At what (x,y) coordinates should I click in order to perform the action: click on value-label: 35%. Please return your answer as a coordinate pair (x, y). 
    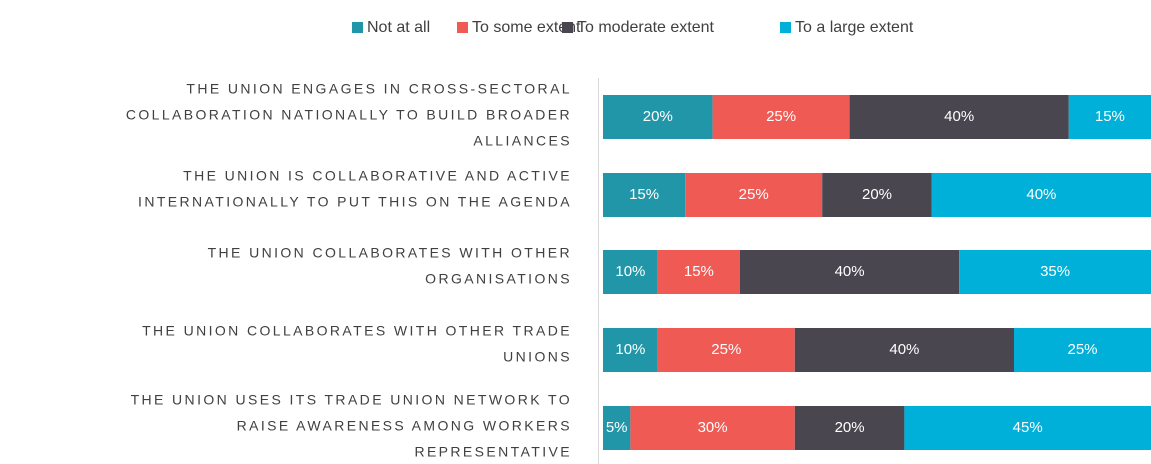
    Looking at the image, I should click on (1055, 271).